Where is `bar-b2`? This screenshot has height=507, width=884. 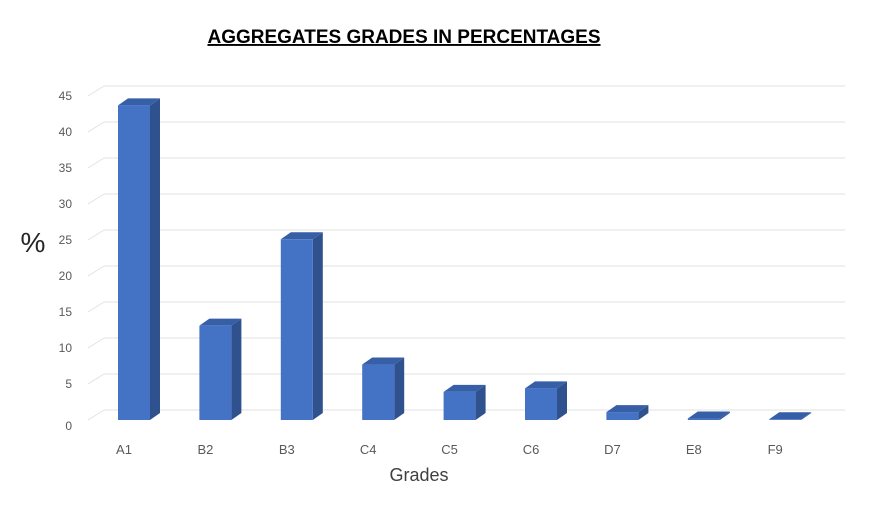 bar-b2 is located at coordinates (220, 369).